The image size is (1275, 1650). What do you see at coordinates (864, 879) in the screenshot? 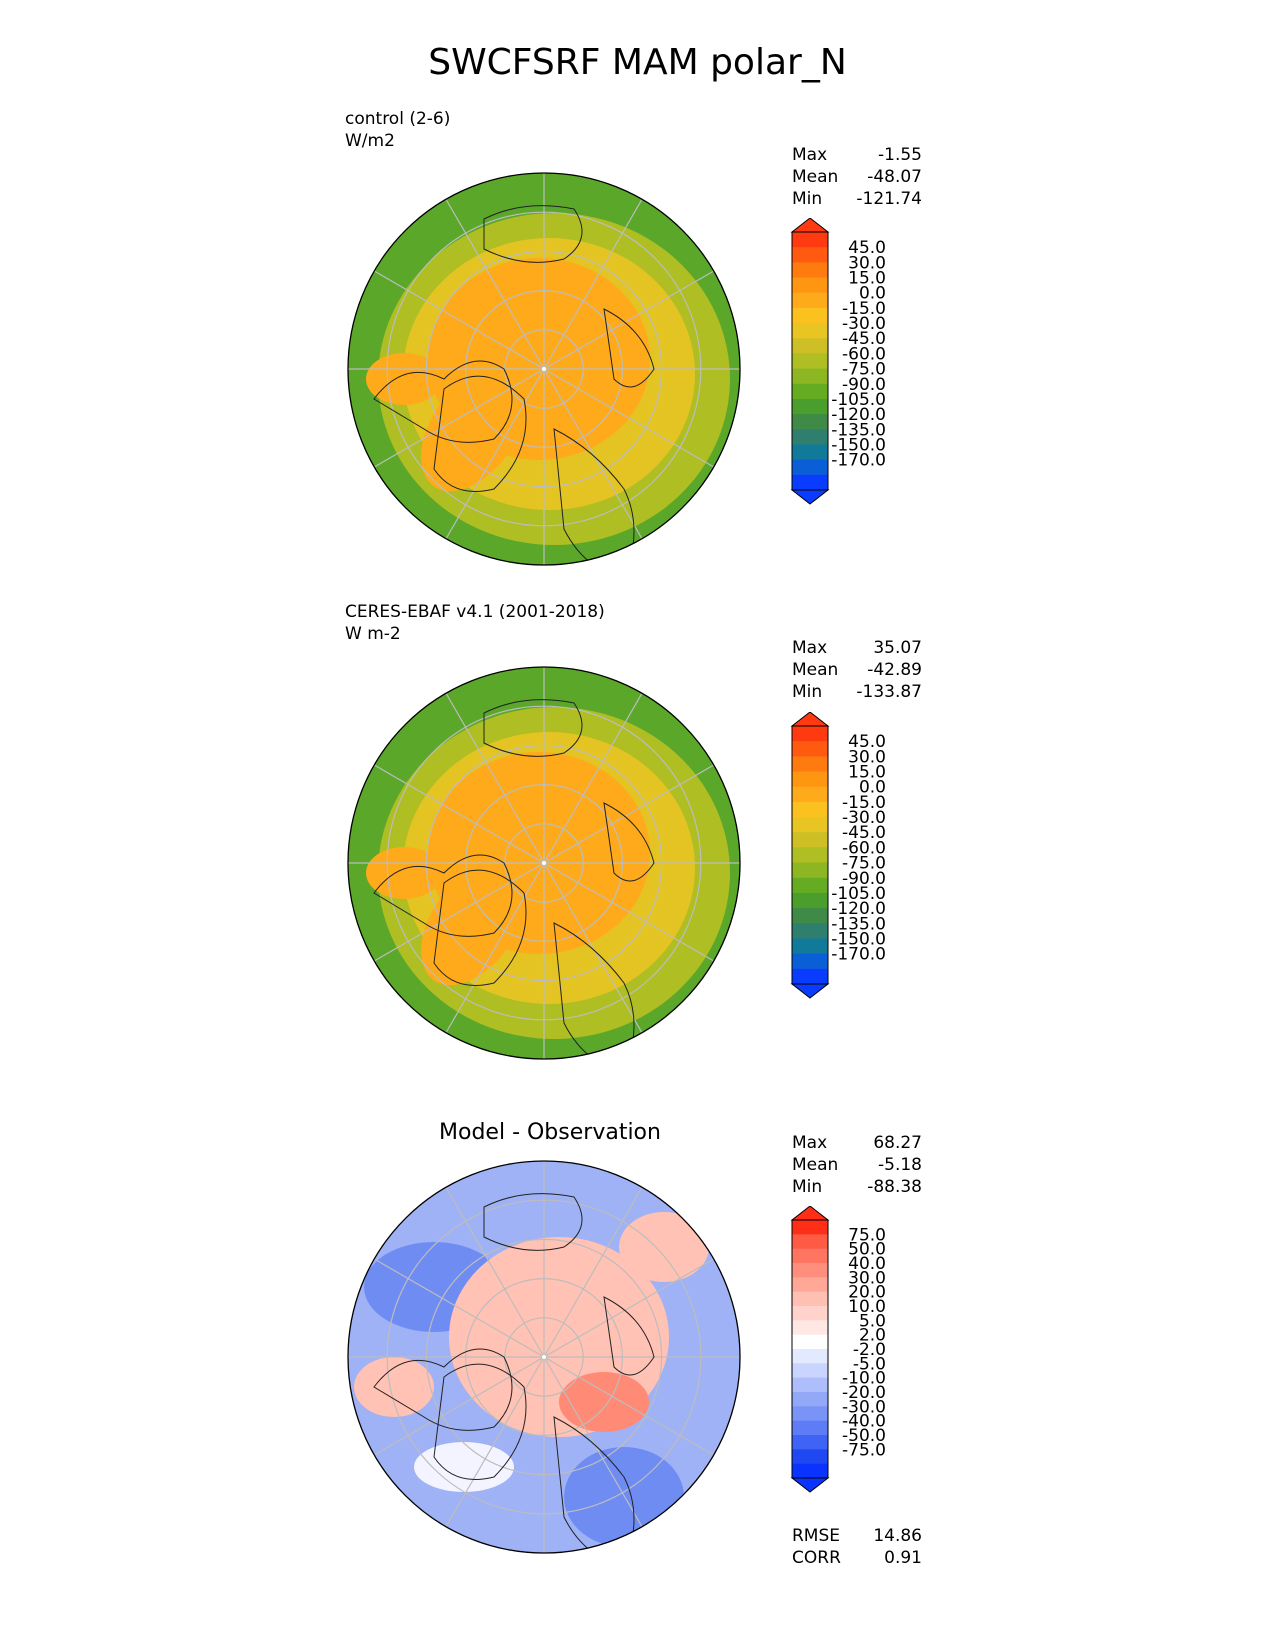
I see `colorbar-tick-label: -90.0` at bounding box center [864, 879].